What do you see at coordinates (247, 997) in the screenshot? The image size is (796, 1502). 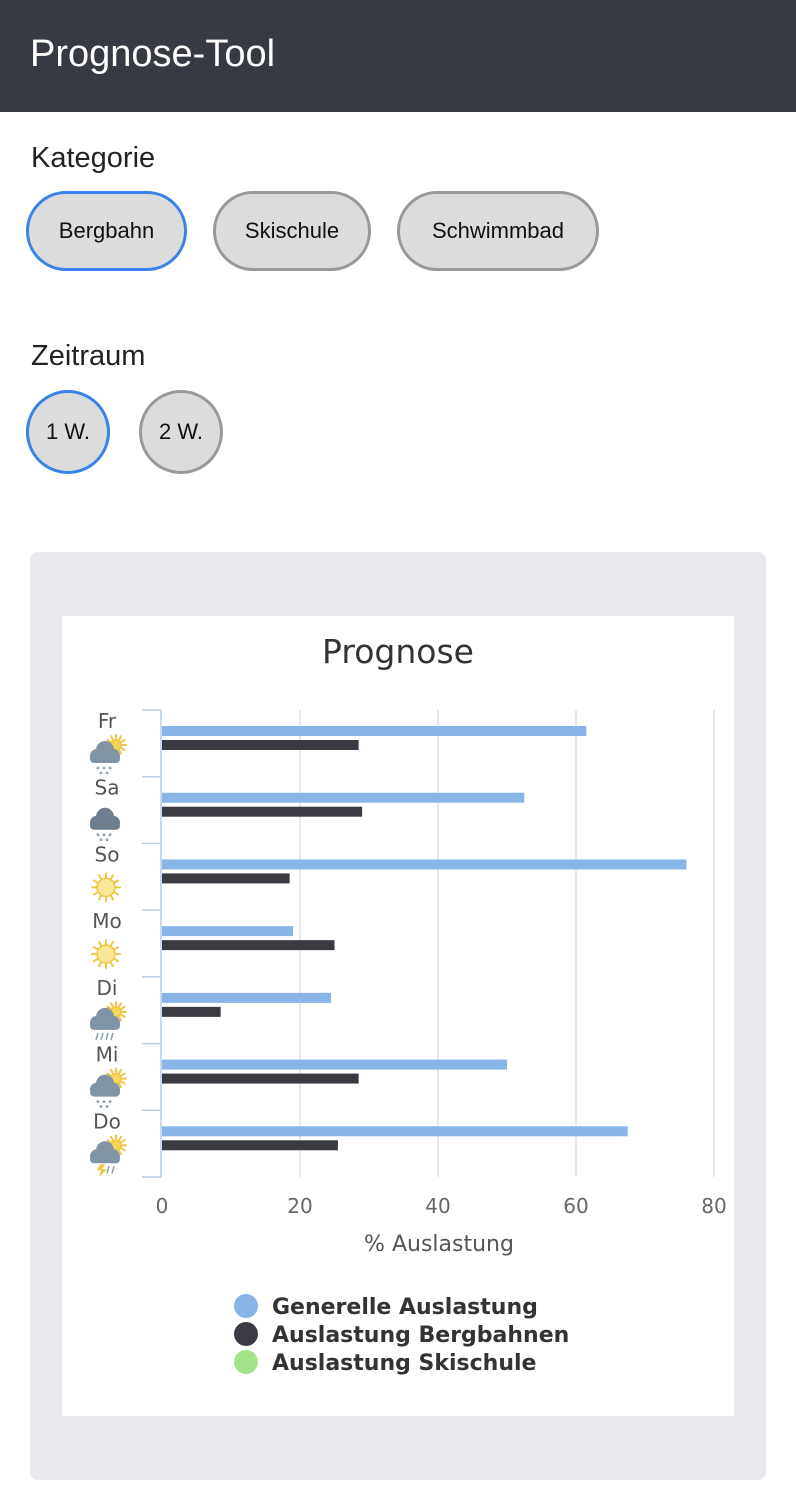 I see `bar-generelle-auslastung-Di` at bounding box center [247, 997].